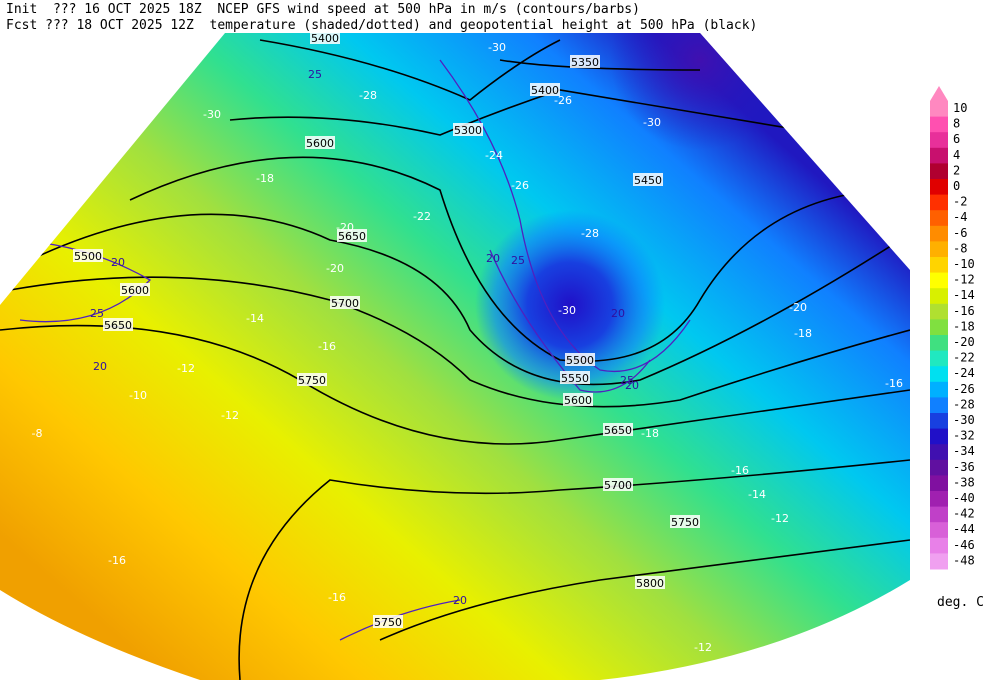 The image size is (1000, 680). Describe the element at coordinates (964, 467) in the screenshot. I see `colorbar-label: -36` at that location.